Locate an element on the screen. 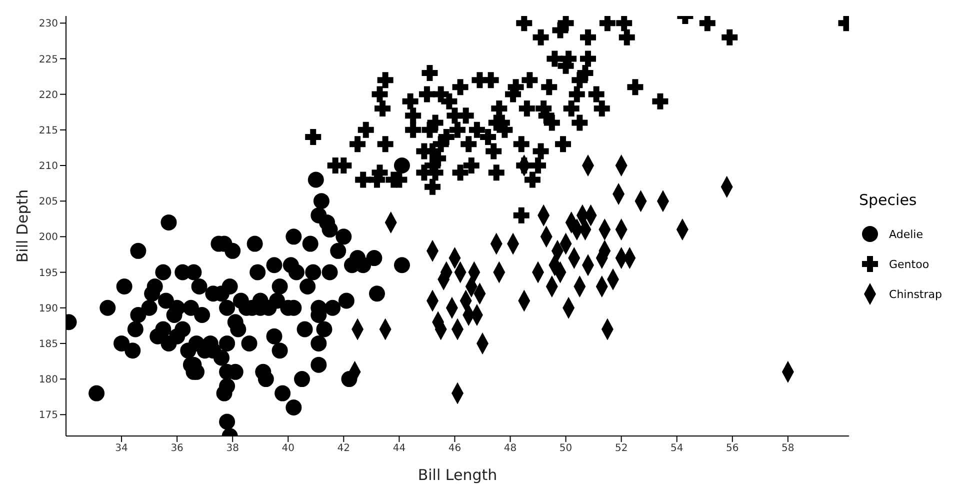 This screenshot has height=500, width=960. x-tick-label: 54 is located at coordinates (677, 448).